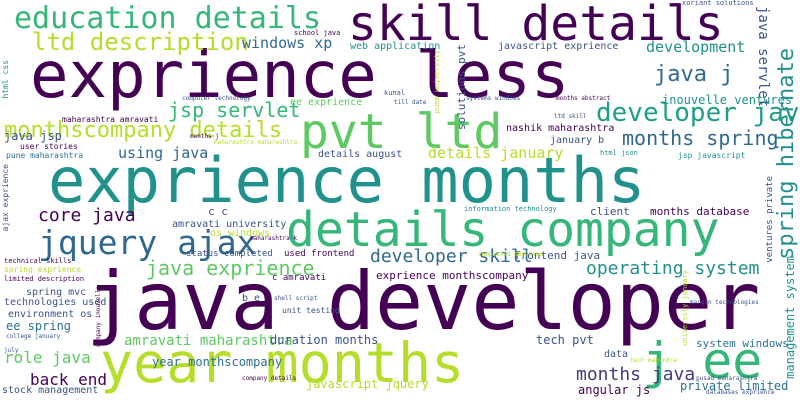 This screenshot has width=800, height=400. What do you see at coordinates (5, 198) in the screenshot?
I see `word: ajax exprience` at bounding box center [5, 198].